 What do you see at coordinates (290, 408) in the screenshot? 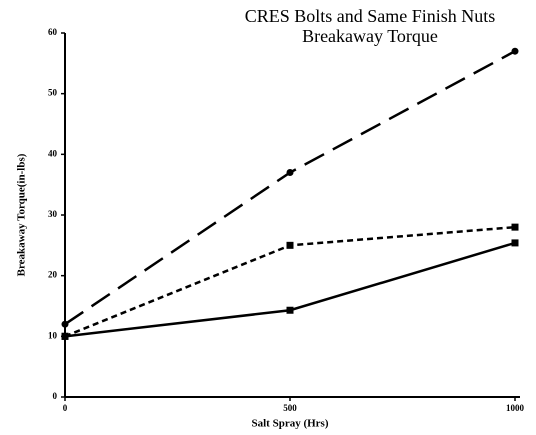
I see `x-tick-label: 500` at bounding box center [290, 408].